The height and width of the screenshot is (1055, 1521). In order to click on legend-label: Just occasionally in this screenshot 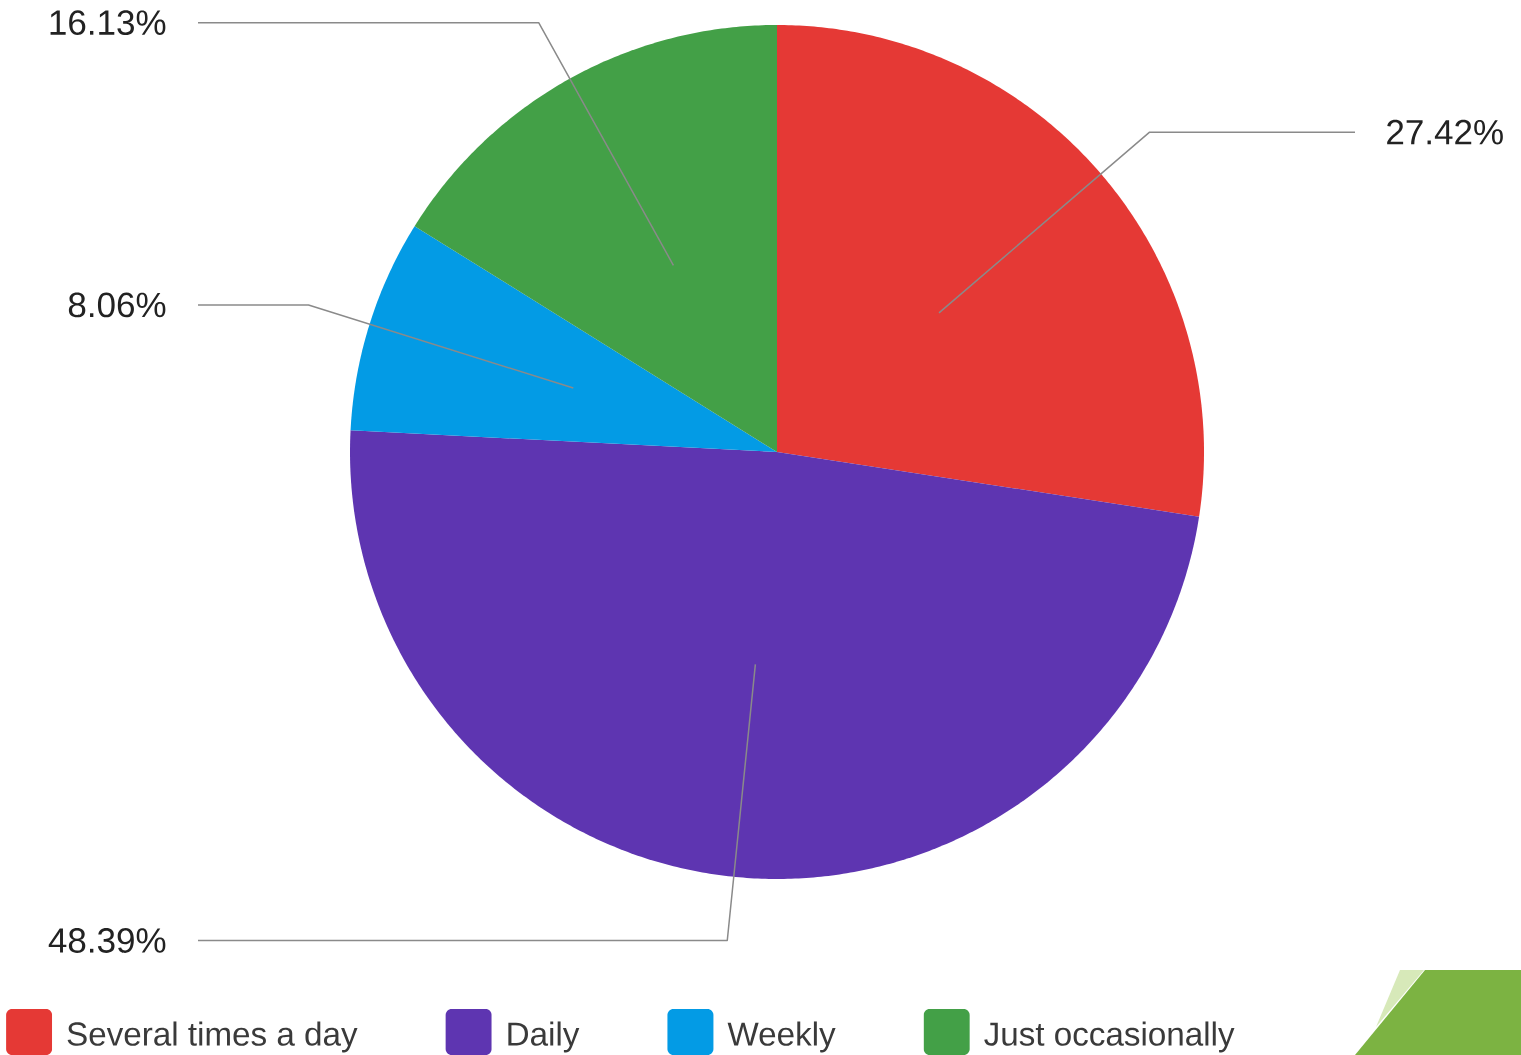, I will do `click(1109, 1037)`.